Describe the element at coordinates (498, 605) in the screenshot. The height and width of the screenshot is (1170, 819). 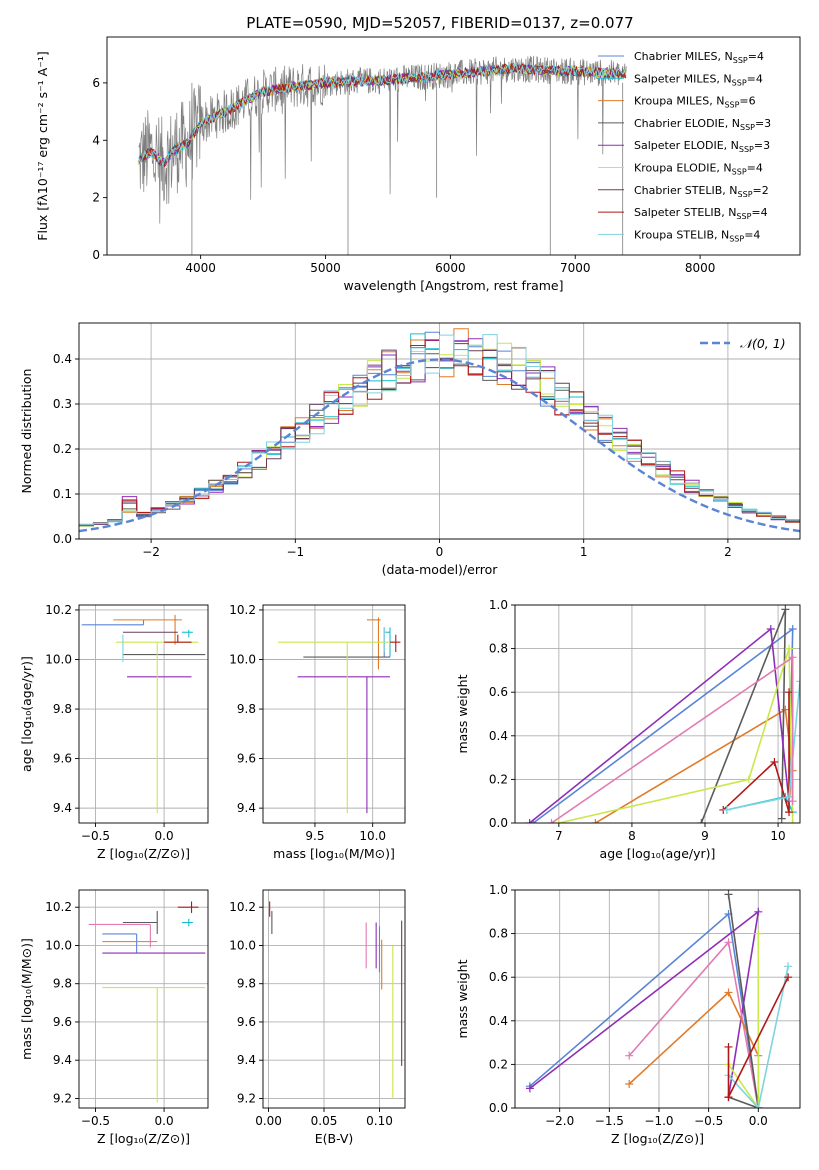
I see `y-tick-label: 1.0` at that location.